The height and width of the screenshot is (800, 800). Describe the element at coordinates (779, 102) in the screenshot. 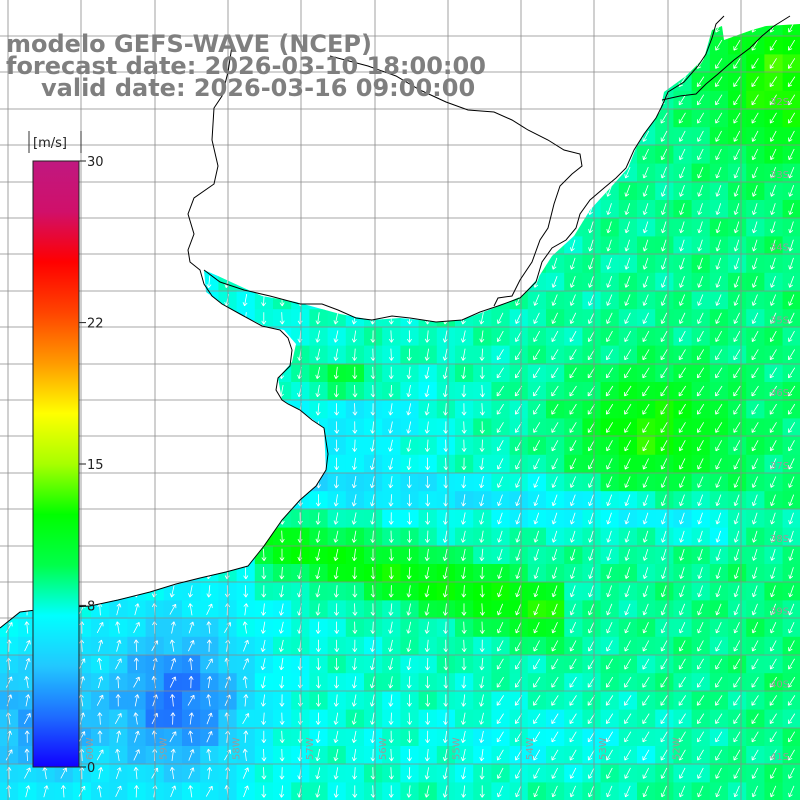

I see `latitude-label: 32S` at that location.